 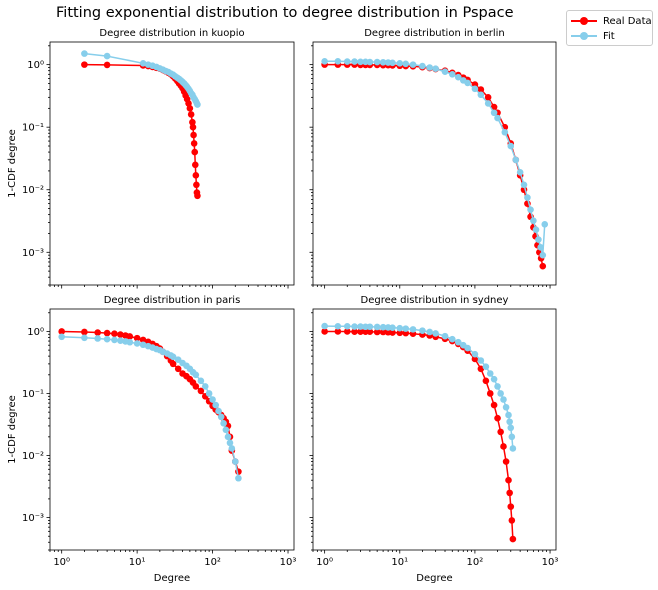 What do you see at coordinates (435, 158) in the screenshot?
I see `series-line-fit` at bounding box center [435, 158].